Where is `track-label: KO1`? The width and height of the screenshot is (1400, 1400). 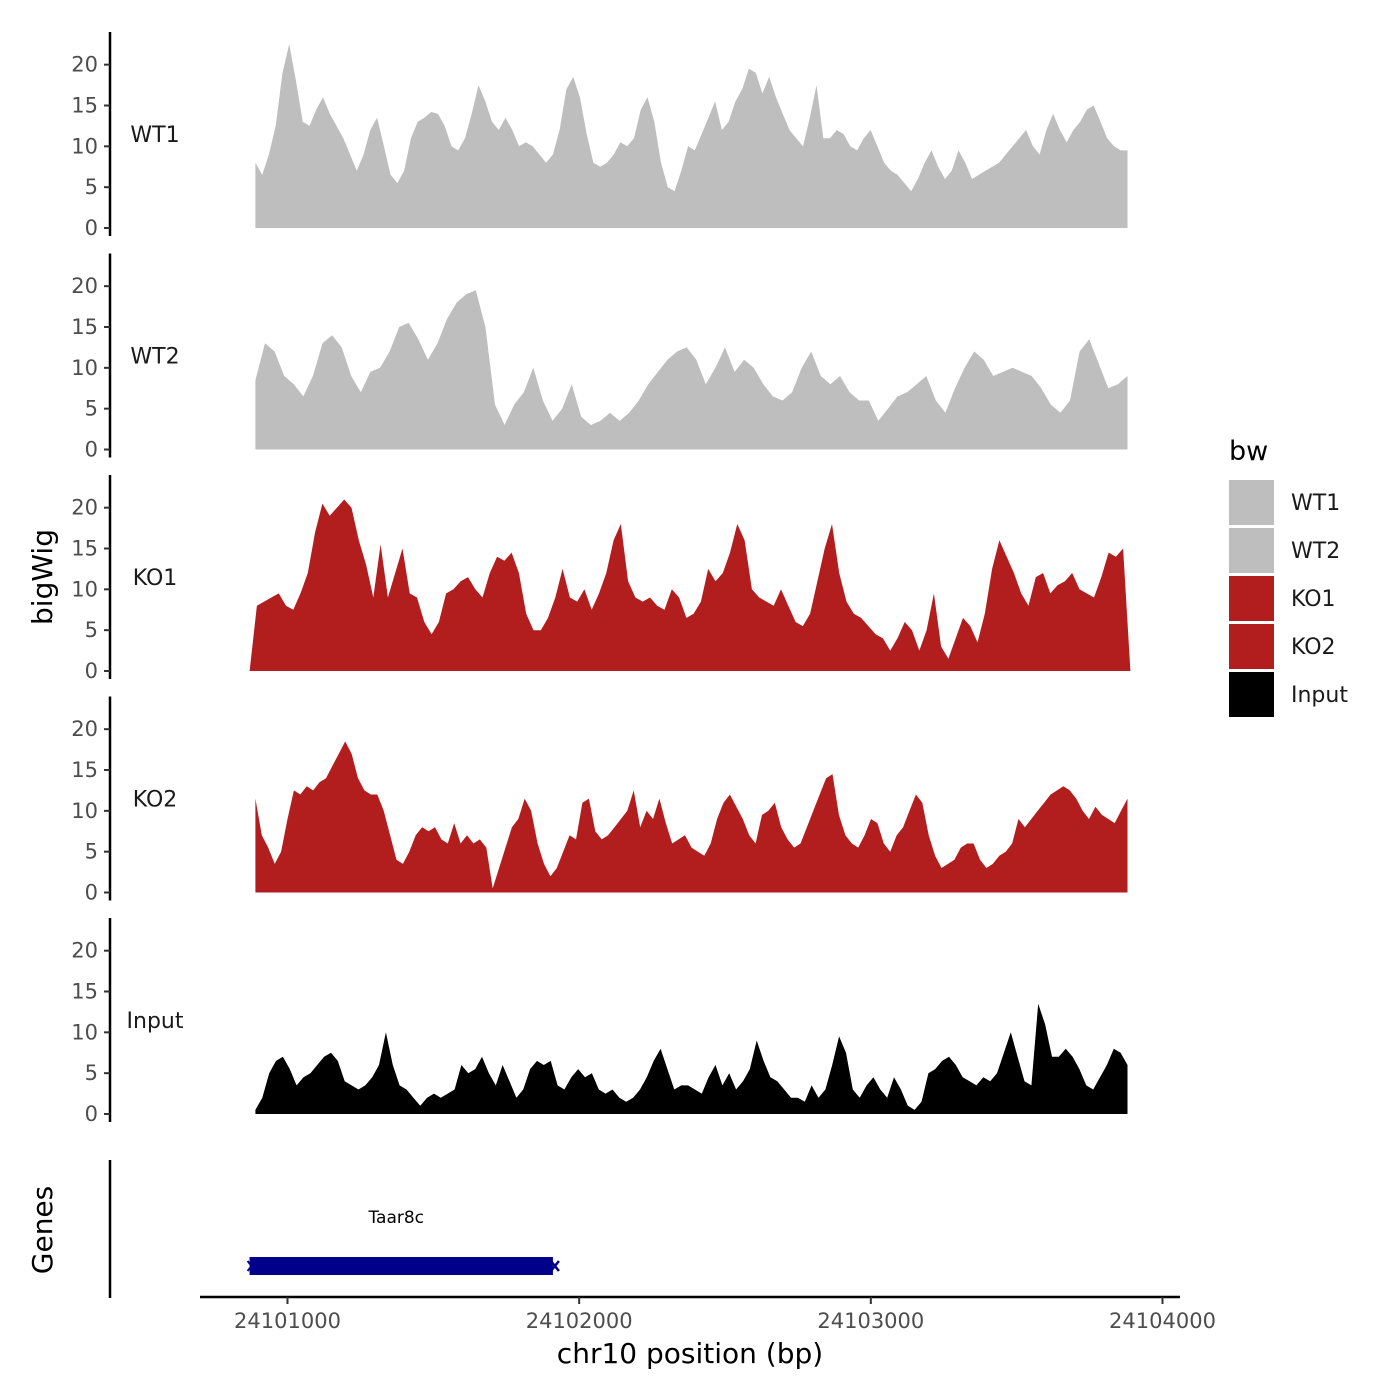 track-label: KO1 is located at coordinates (155, 578).